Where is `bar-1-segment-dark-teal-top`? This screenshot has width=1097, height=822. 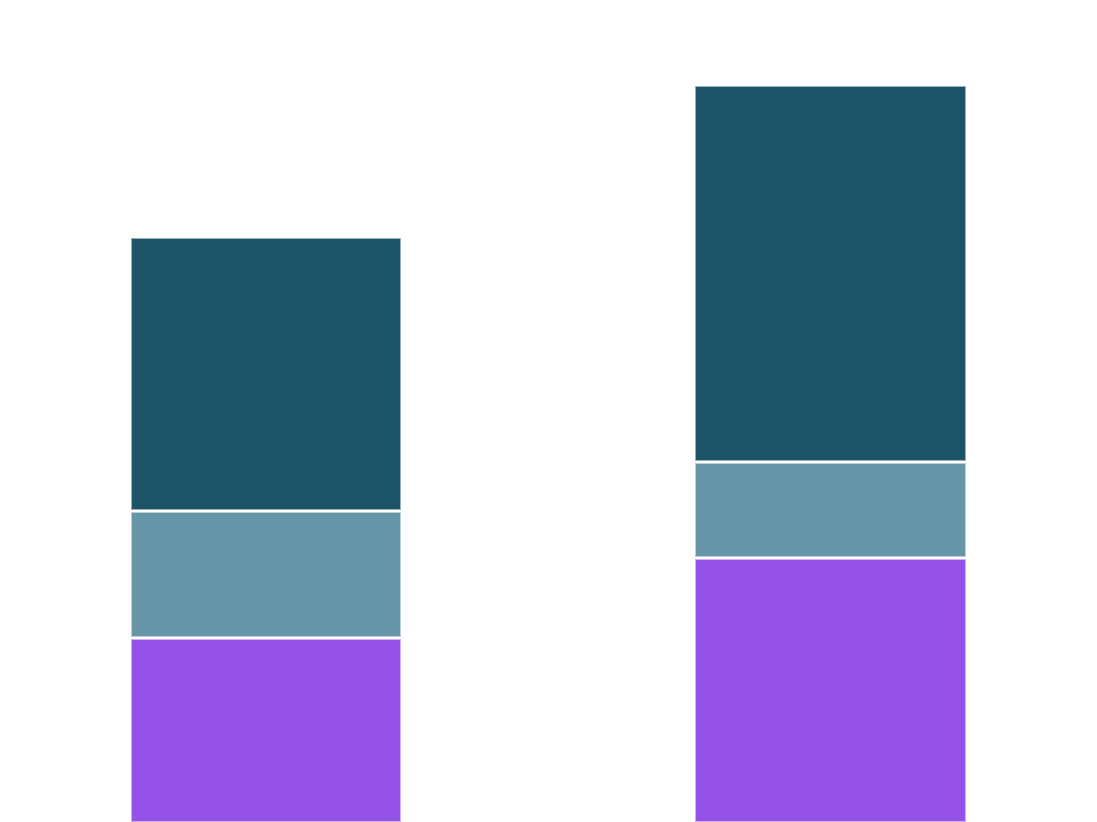
bar-1-segment-dark-teal-top is located at coordinates (266, 374).